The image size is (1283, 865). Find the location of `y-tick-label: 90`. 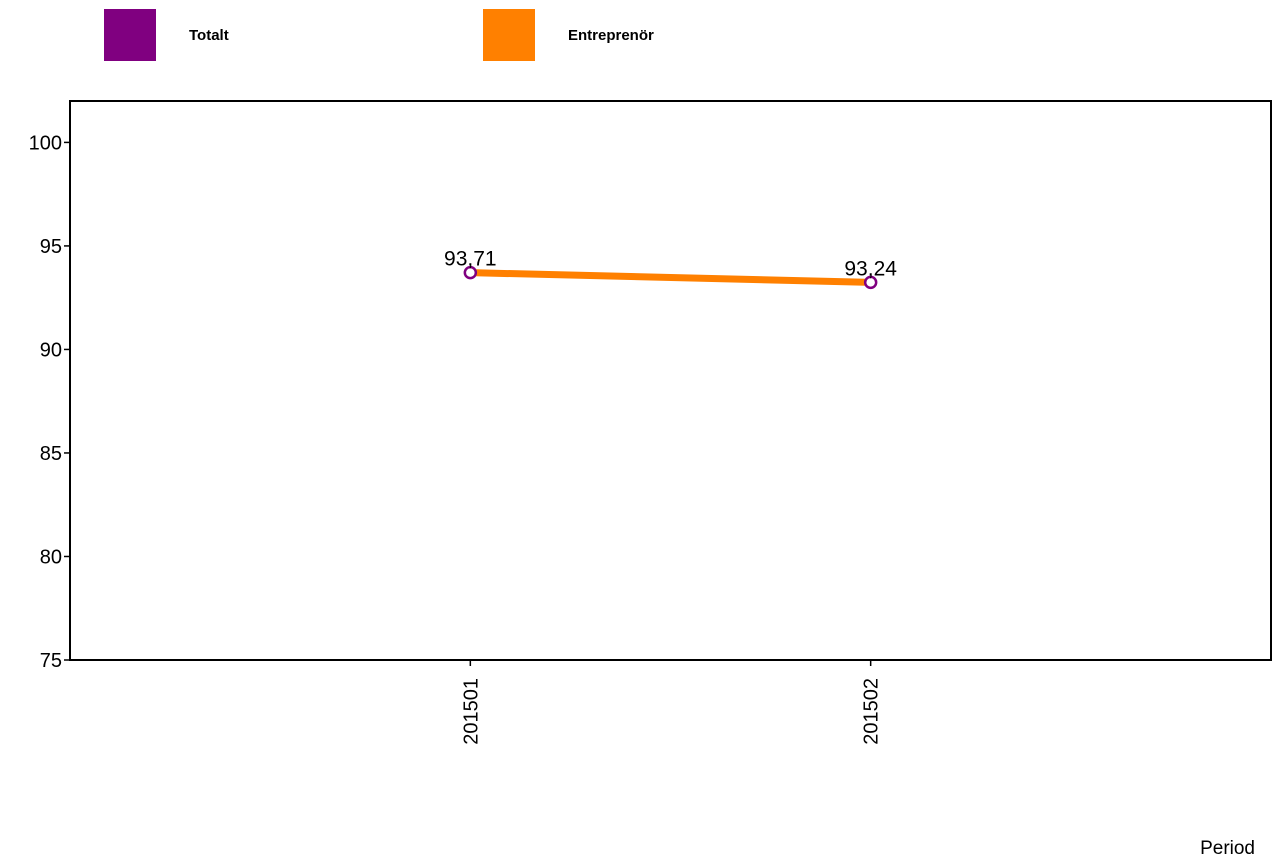

y-tick-label: 90 is located at coordinates (51, 350).